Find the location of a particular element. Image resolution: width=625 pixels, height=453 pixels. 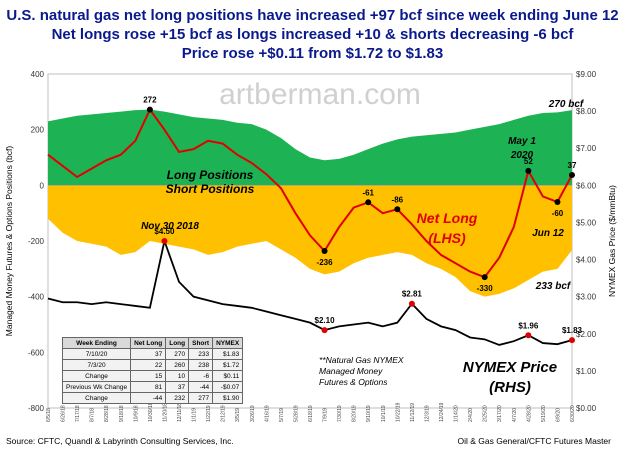

note-line: Futures & Options is located at coordinates (353, 382).